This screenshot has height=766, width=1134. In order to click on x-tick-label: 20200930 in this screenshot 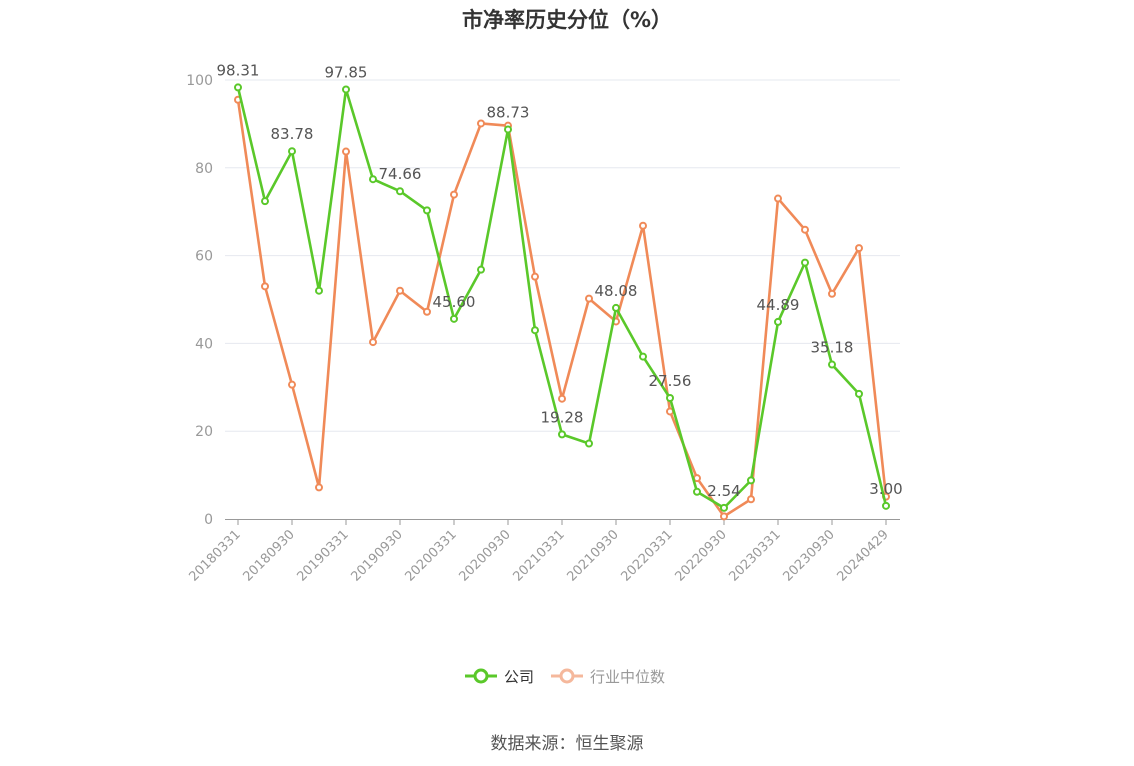, I will do `click(484, 555)`.